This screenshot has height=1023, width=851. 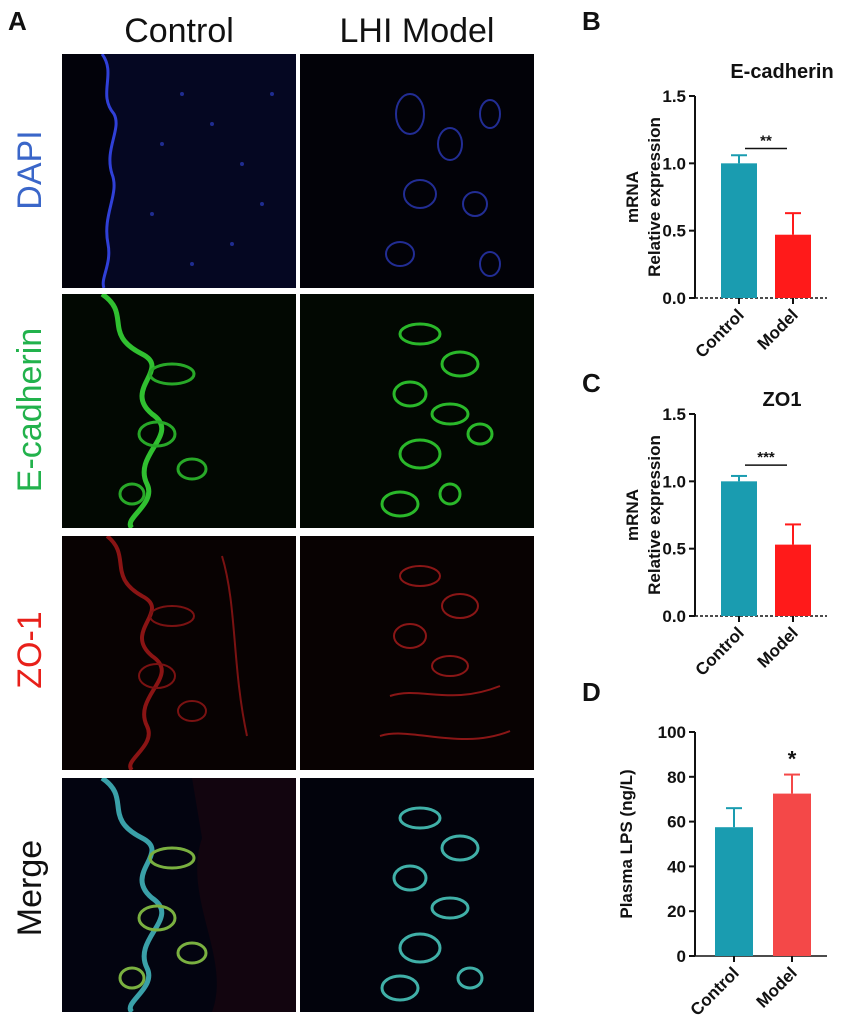 I want to click on significance-marker: ***, so click(x=766, y=457).